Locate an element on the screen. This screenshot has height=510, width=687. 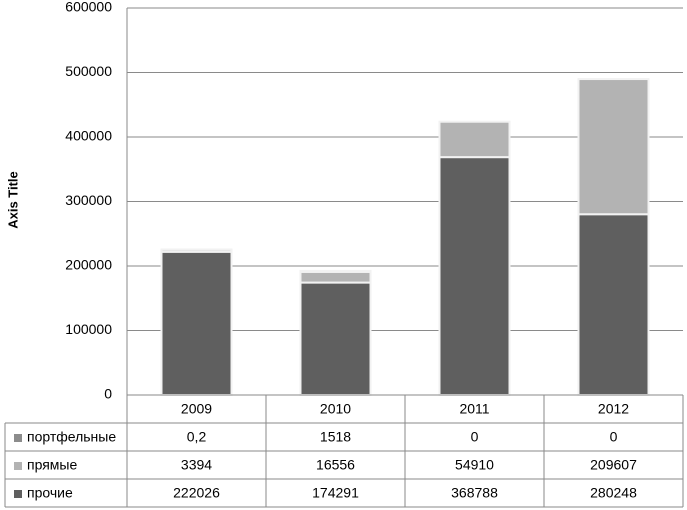
table-cell: 280248 is located at coordinates (613, 493).